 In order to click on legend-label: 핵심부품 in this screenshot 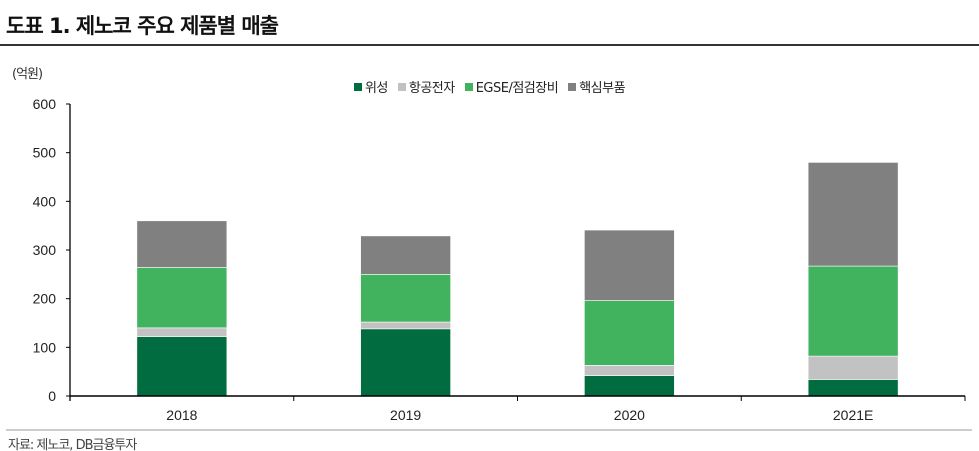, I will do `click(602, 88)`.